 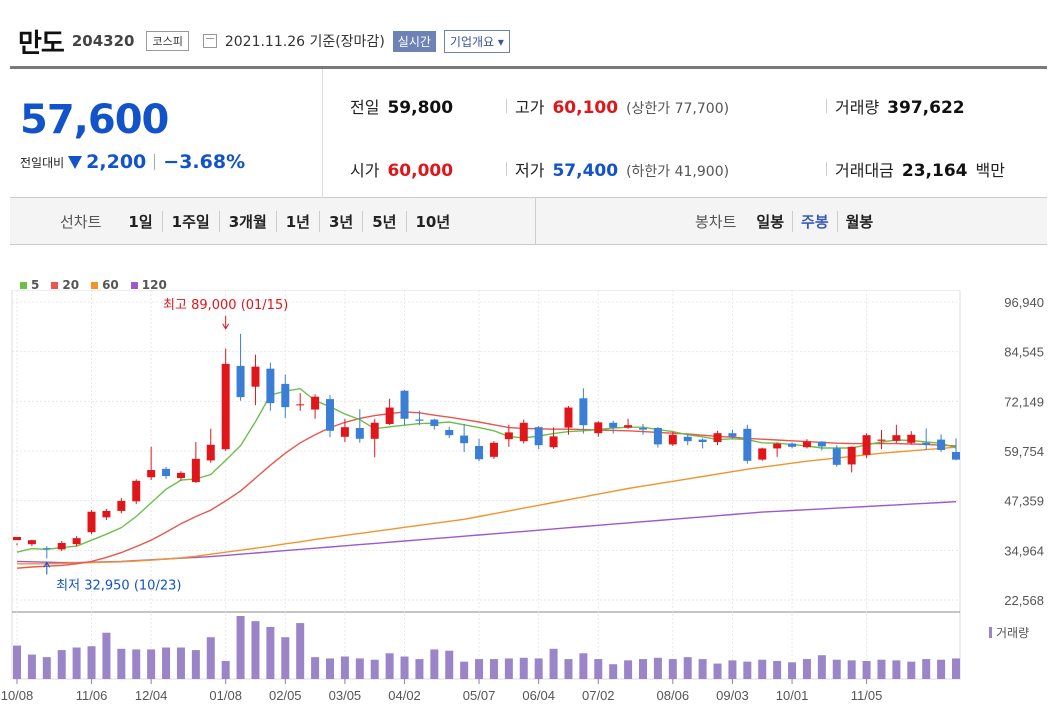 What do you see at coordinates (75, 162) in the screenshot?
I see `down-triangle-icon` at bounding box center [75, 162].